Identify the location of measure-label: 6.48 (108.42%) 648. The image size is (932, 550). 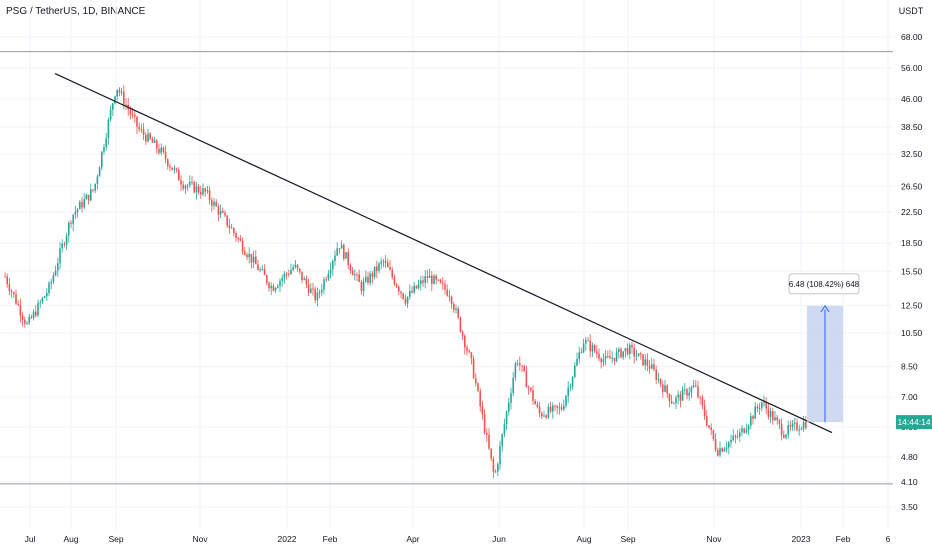
(824, 284).